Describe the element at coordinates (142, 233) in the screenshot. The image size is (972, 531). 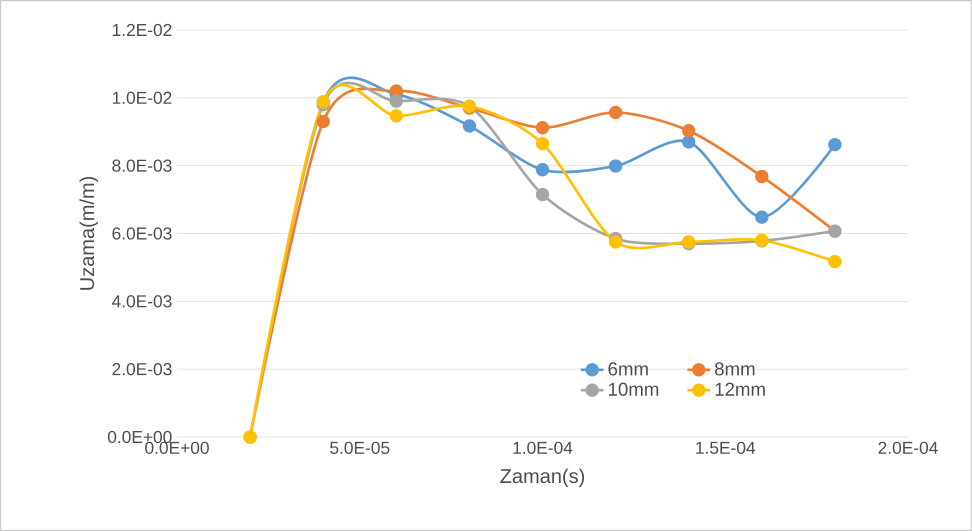
I see `y-tick-label: 6.0E-03` at that location.